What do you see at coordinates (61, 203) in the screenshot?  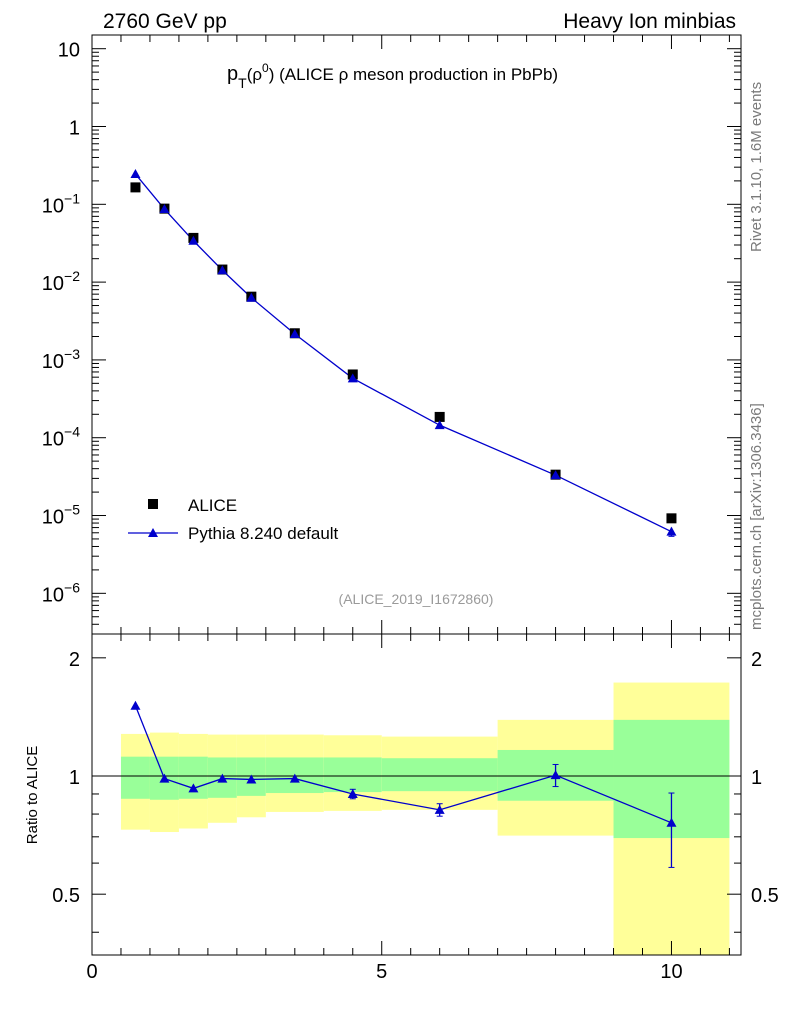 I see `main-ytick-label: 10⁻¹` at bounding box center [61, 203].